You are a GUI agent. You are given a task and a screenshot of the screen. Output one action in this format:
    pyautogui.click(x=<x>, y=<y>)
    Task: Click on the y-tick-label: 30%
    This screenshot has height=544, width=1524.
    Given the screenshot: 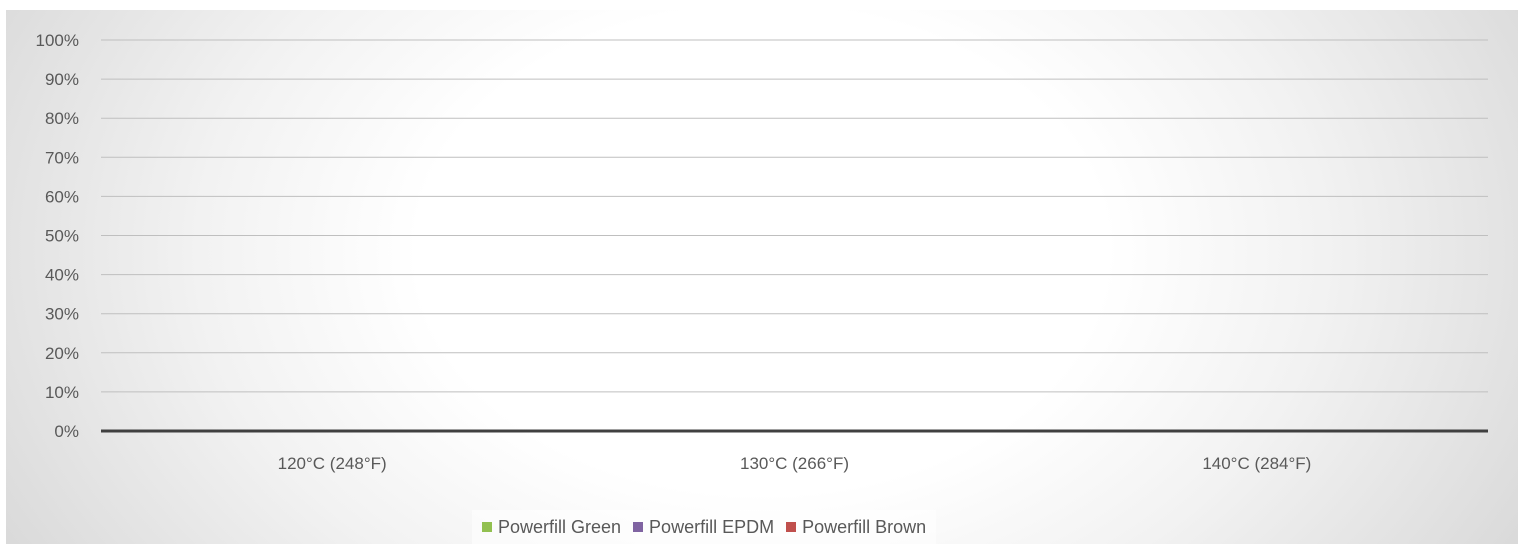 What is the action you would take?
    pyautogui.click(x=62, y=314)
    